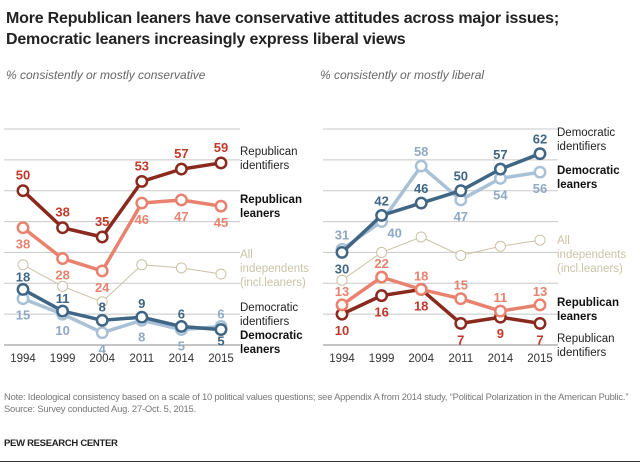 The image size is (640, 466). Describe the element at coordinates (23, 175) in the screenshot. I see `data-label: 50` at that location.